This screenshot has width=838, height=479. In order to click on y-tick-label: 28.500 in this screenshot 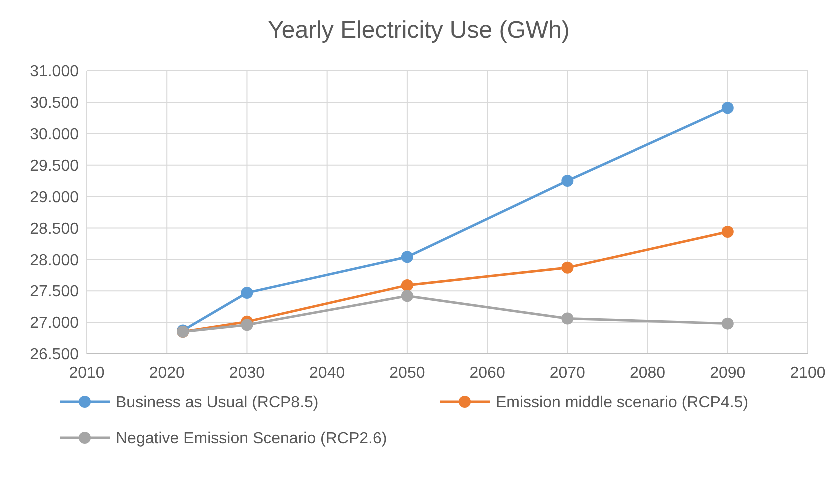, I will do `click(55, 229)`.